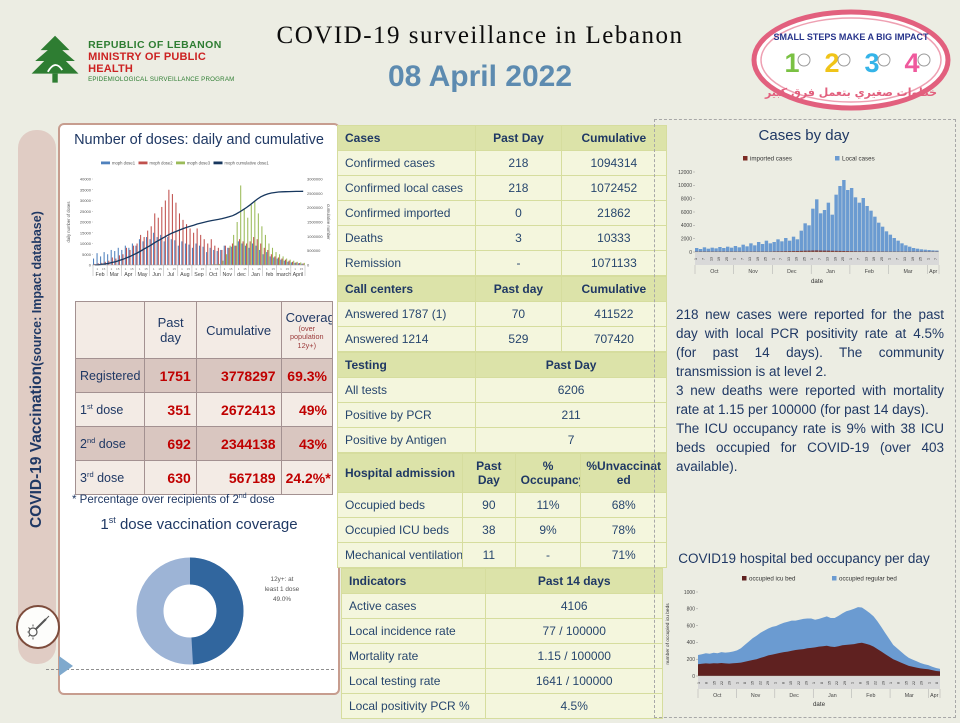 This screenshot has width=960, height=723. What do you see at coordinates (298, 275) in the screenshot?
I see `svg-text: April` at bounding box center [298, 275].